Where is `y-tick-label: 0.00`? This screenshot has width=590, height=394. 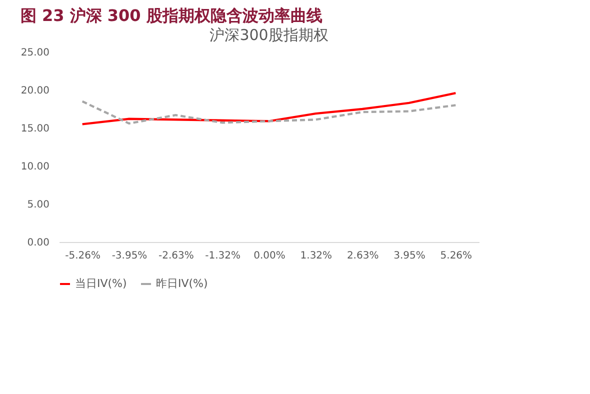 y-tick-label: 0.00 is located at coordinates (38, 243).